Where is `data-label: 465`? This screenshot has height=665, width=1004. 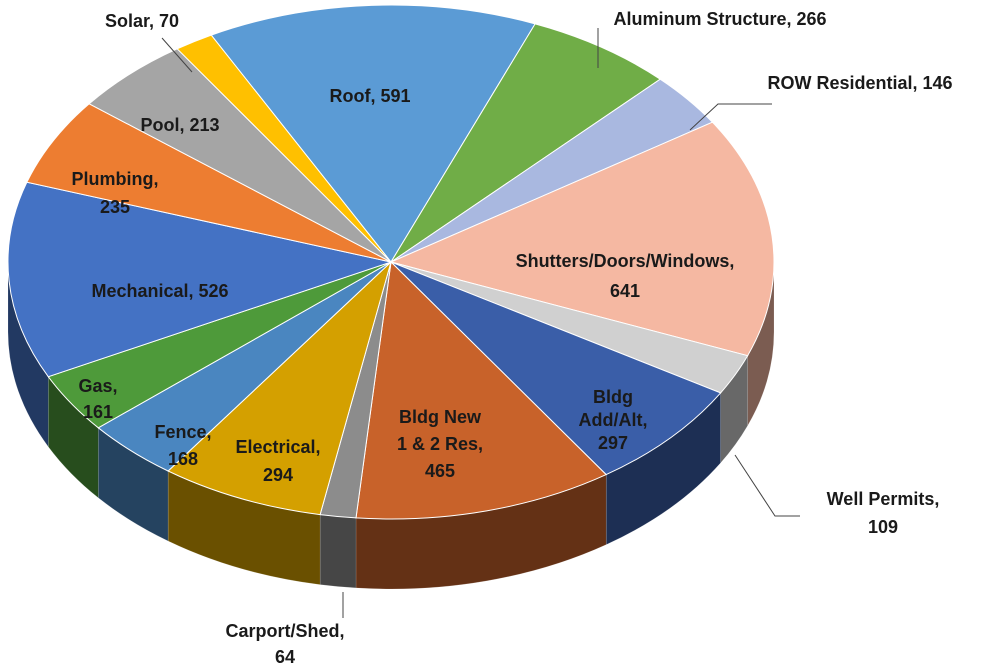
data-label: 465 is located at coordinates (440, 471).